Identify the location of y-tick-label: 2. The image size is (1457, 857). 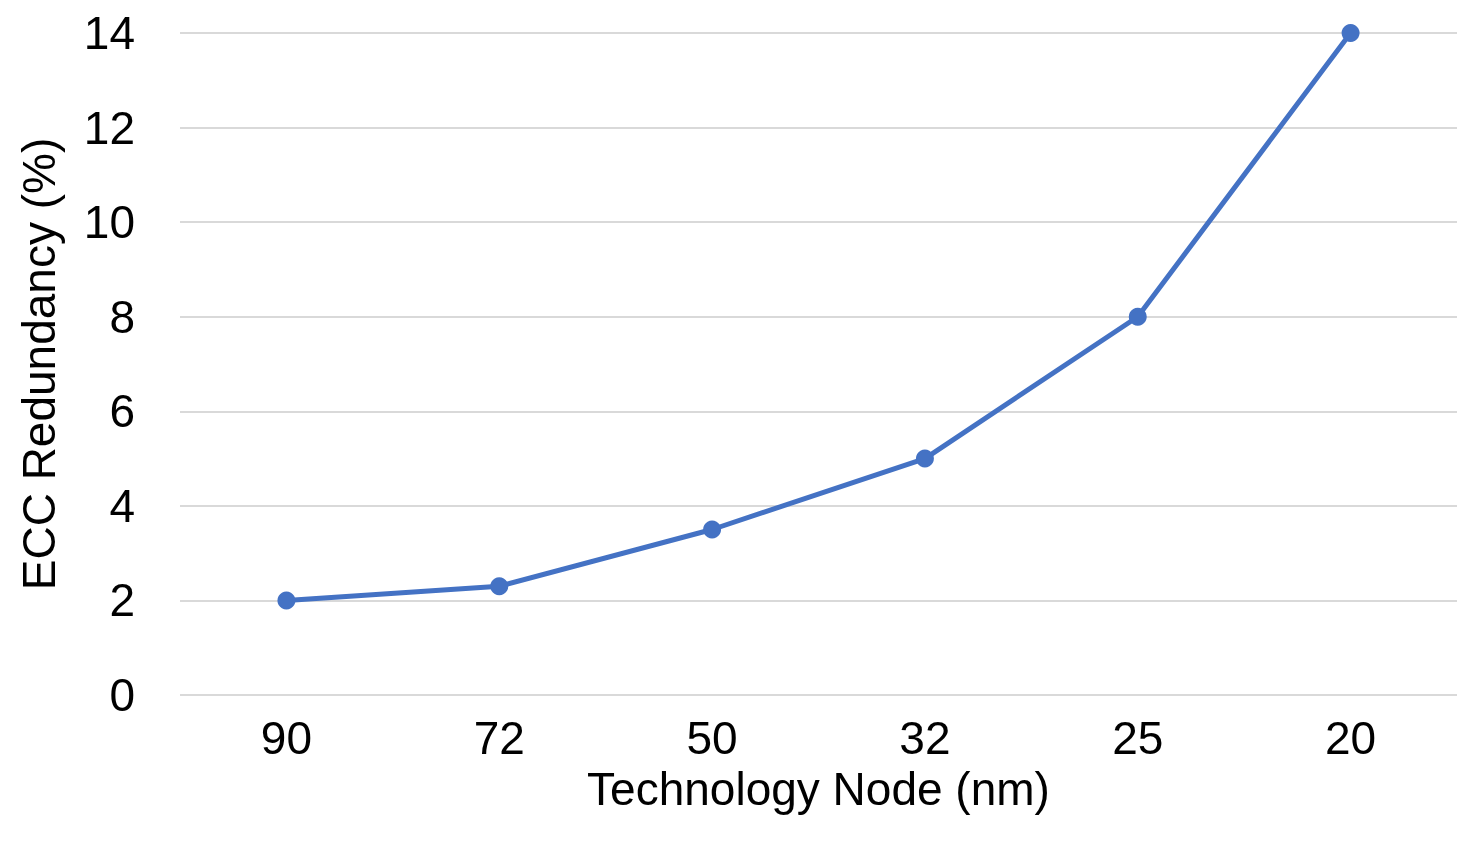
(122, 600).